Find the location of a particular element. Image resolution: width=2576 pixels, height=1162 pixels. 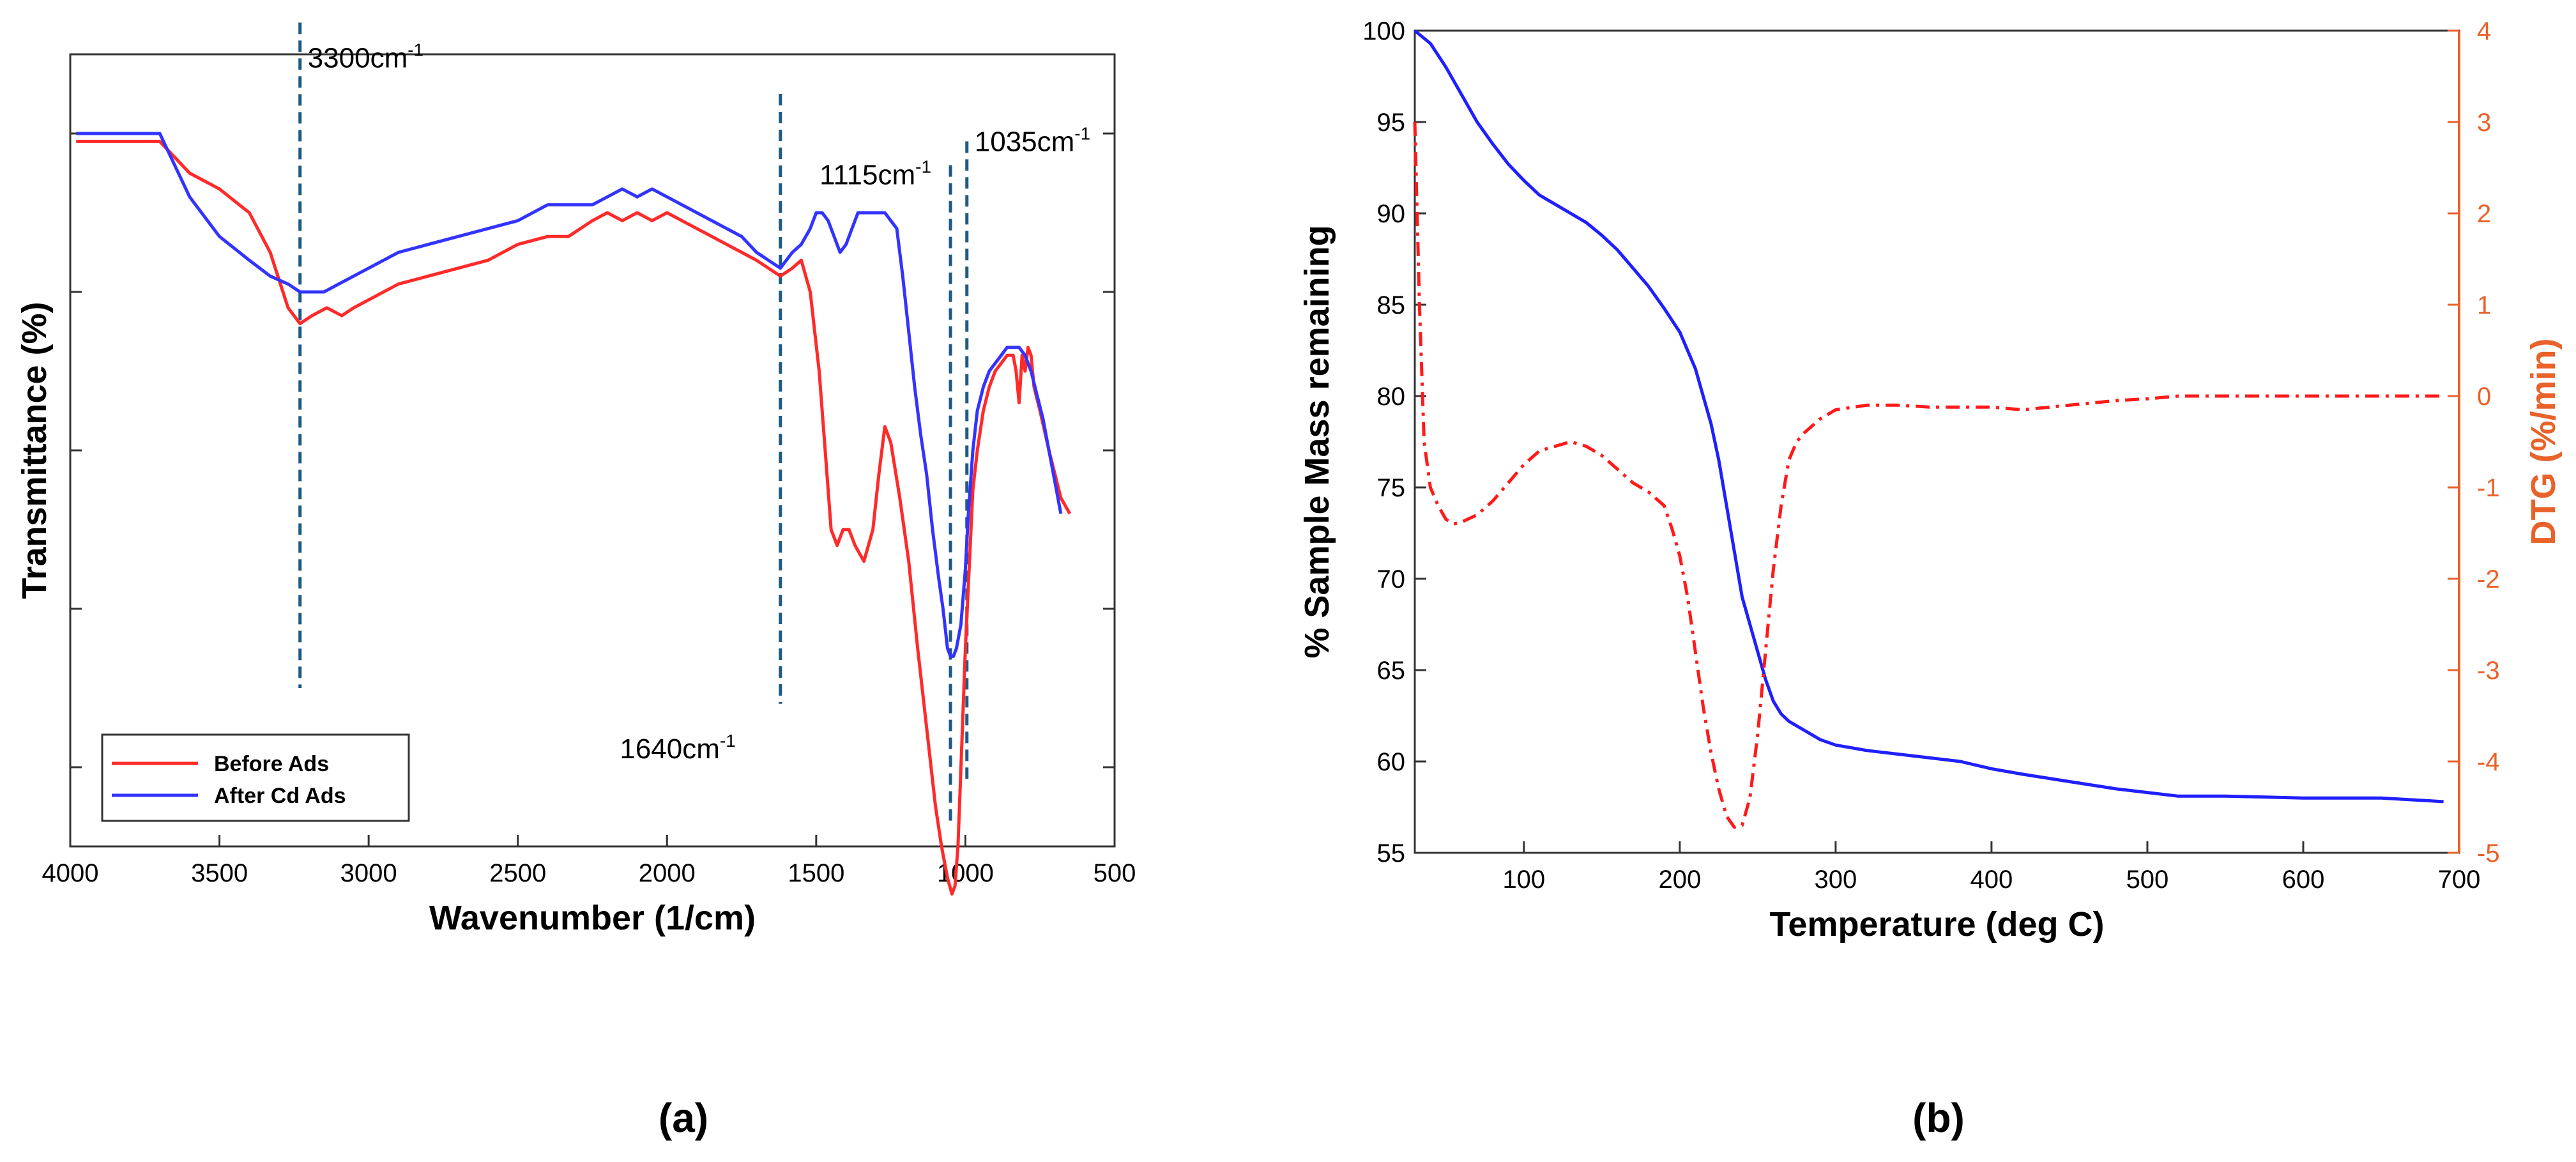

tga-x-ticks: 100 200 300 400 500 600 700 is located at coordinates (1991, 867).